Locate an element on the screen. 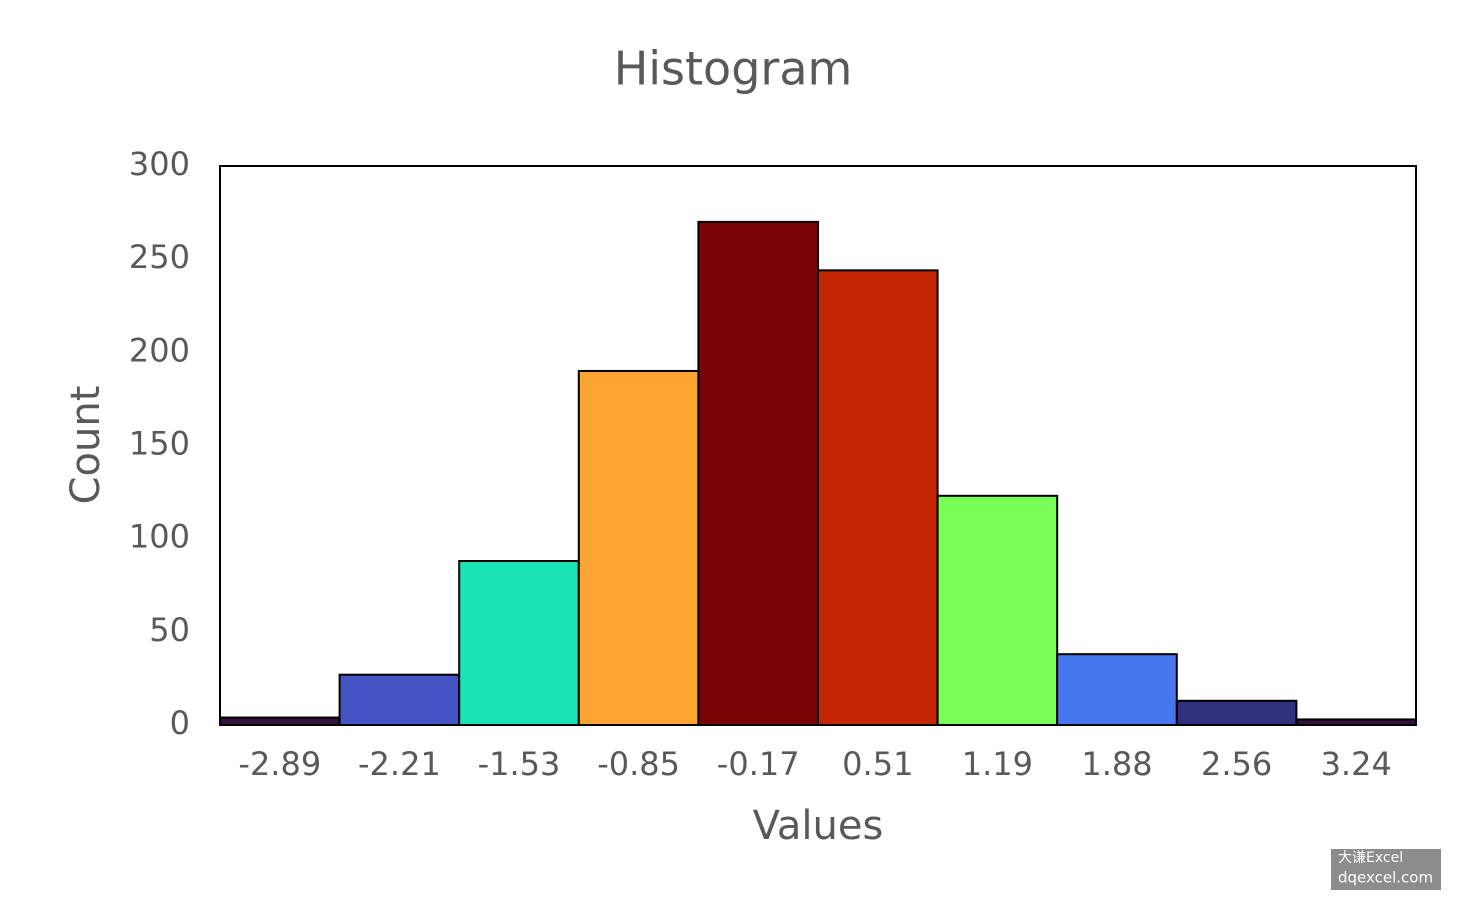 The height and width of the screenshot is (917, 1467). x-tick-label: 1.88 is located at coordinates (1116, 764).